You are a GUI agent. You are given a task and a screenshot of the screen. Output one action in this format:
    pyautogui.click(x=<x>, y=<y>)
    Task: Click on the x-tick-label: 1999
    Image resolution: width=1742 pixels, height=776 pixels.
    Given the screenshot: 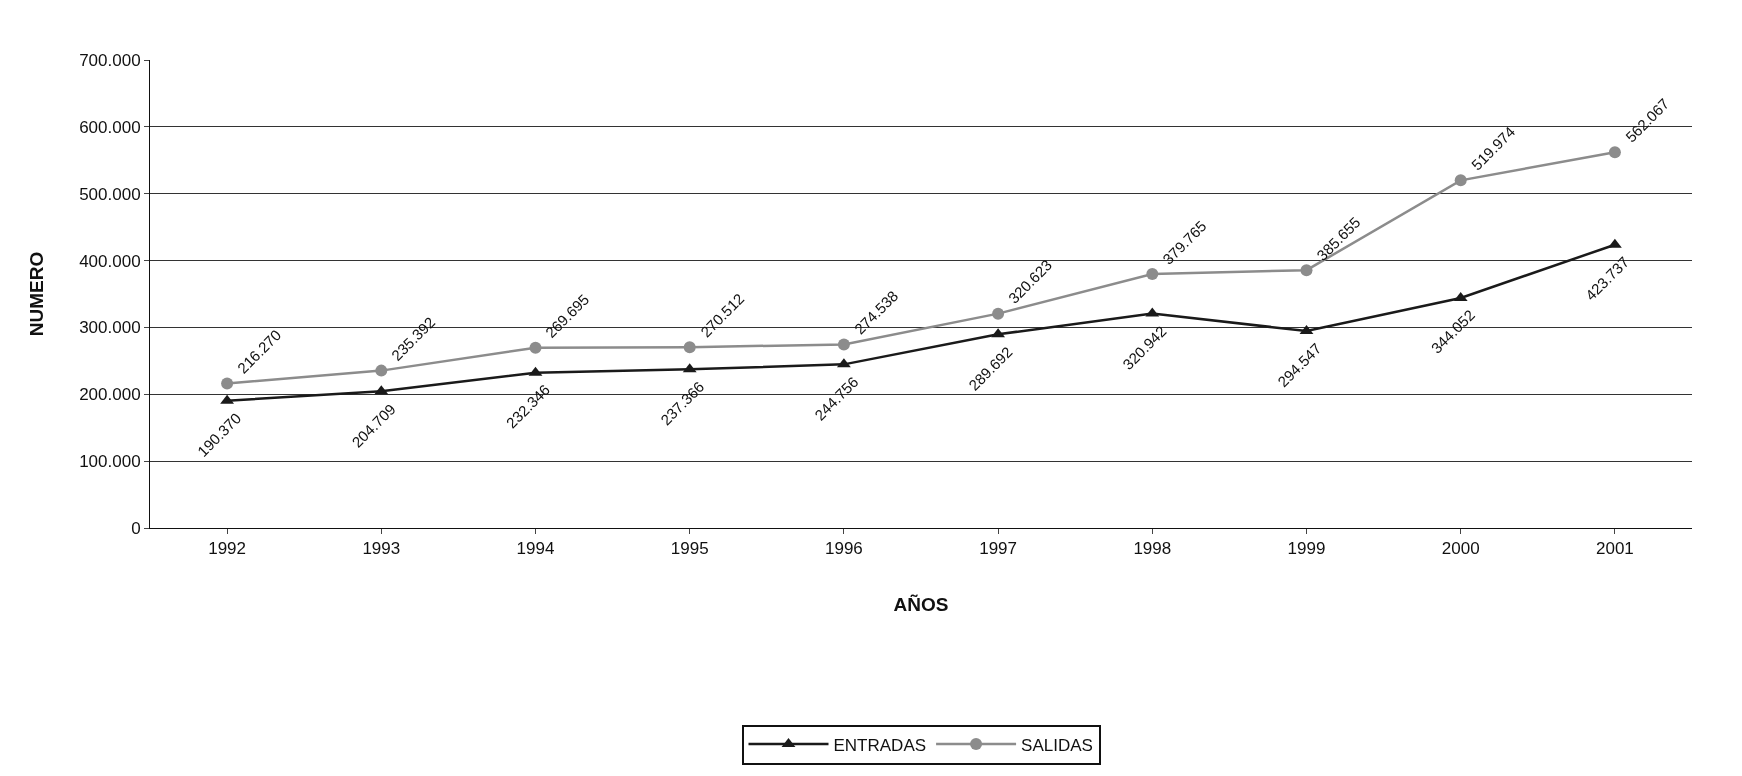 What is the action you would take?
    pyautogui.click(x=1306, y=549)
    